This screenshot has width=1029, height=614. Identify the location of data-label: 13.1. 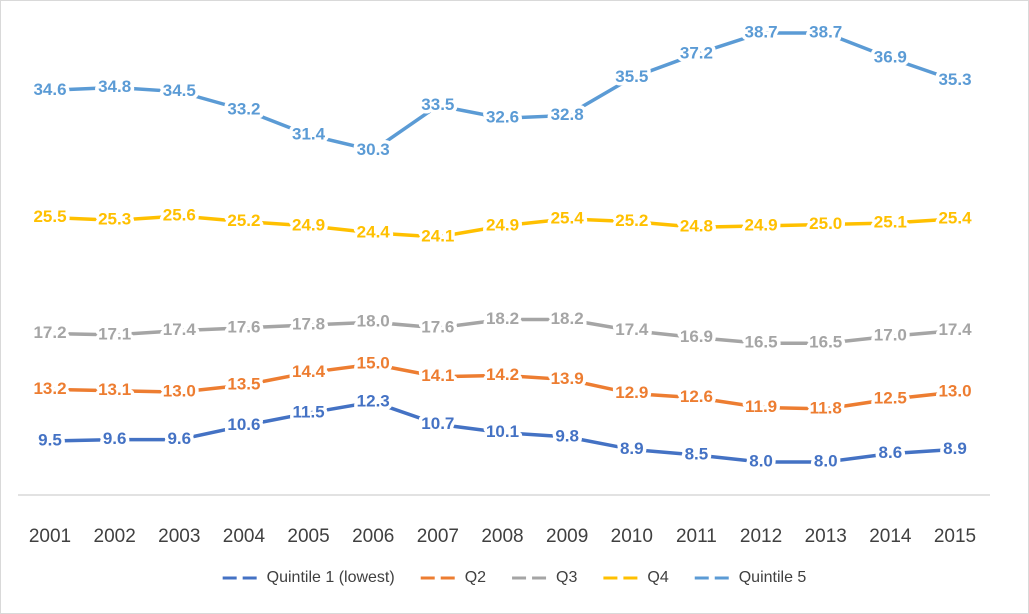
(114, 389).